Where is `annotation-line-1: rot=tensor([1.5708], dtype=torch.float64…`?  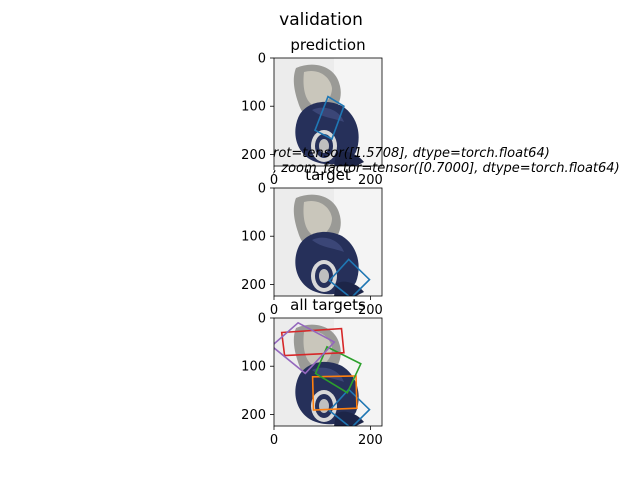
annotation-line-1: rot=tensor([1.5708], dtype=torch.float64… is located at coordinates (411, 153).